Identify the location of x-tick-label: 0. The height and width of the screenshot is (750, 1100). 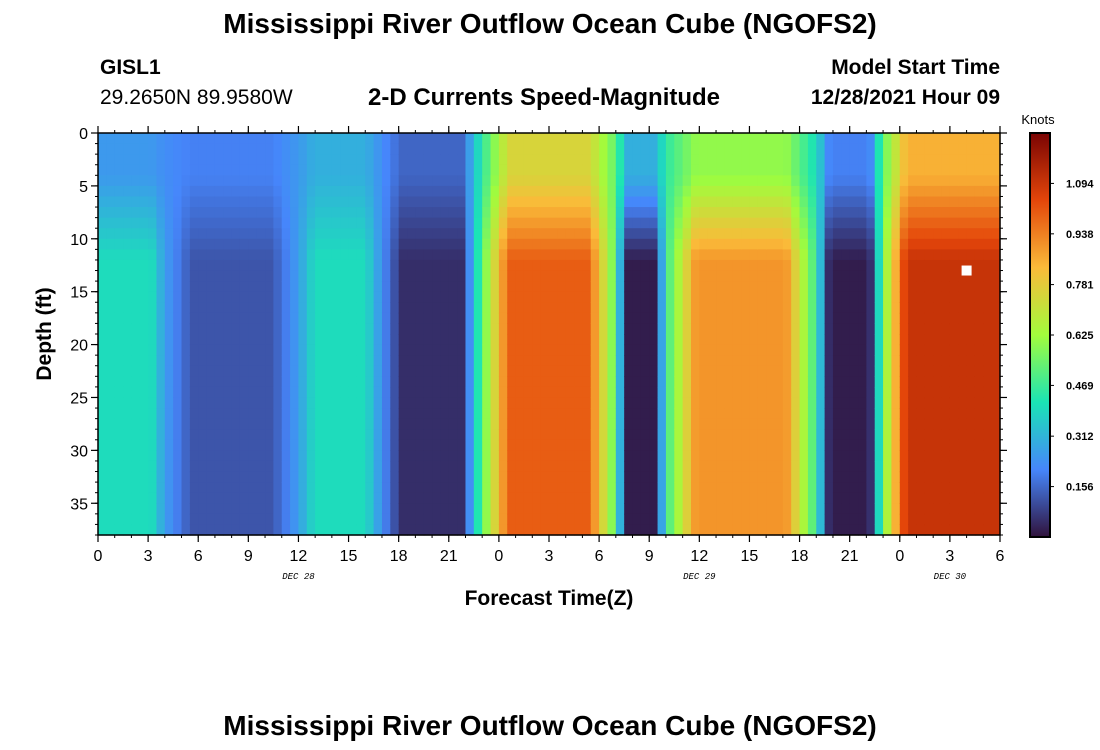
(899, 556).